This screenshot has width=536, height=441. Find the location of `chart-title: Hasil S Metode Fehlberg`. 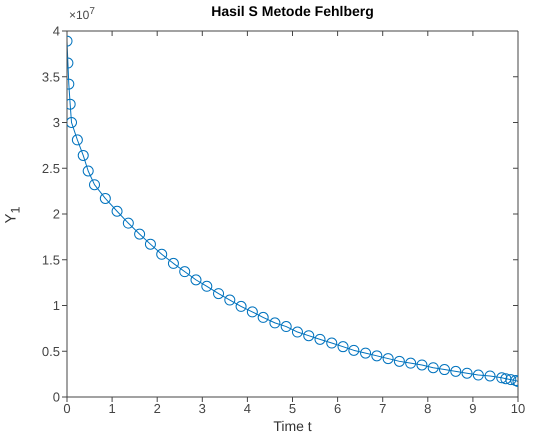

chart-title: Hasil S Metode Fehlberg is located at coordinates (292, 11).